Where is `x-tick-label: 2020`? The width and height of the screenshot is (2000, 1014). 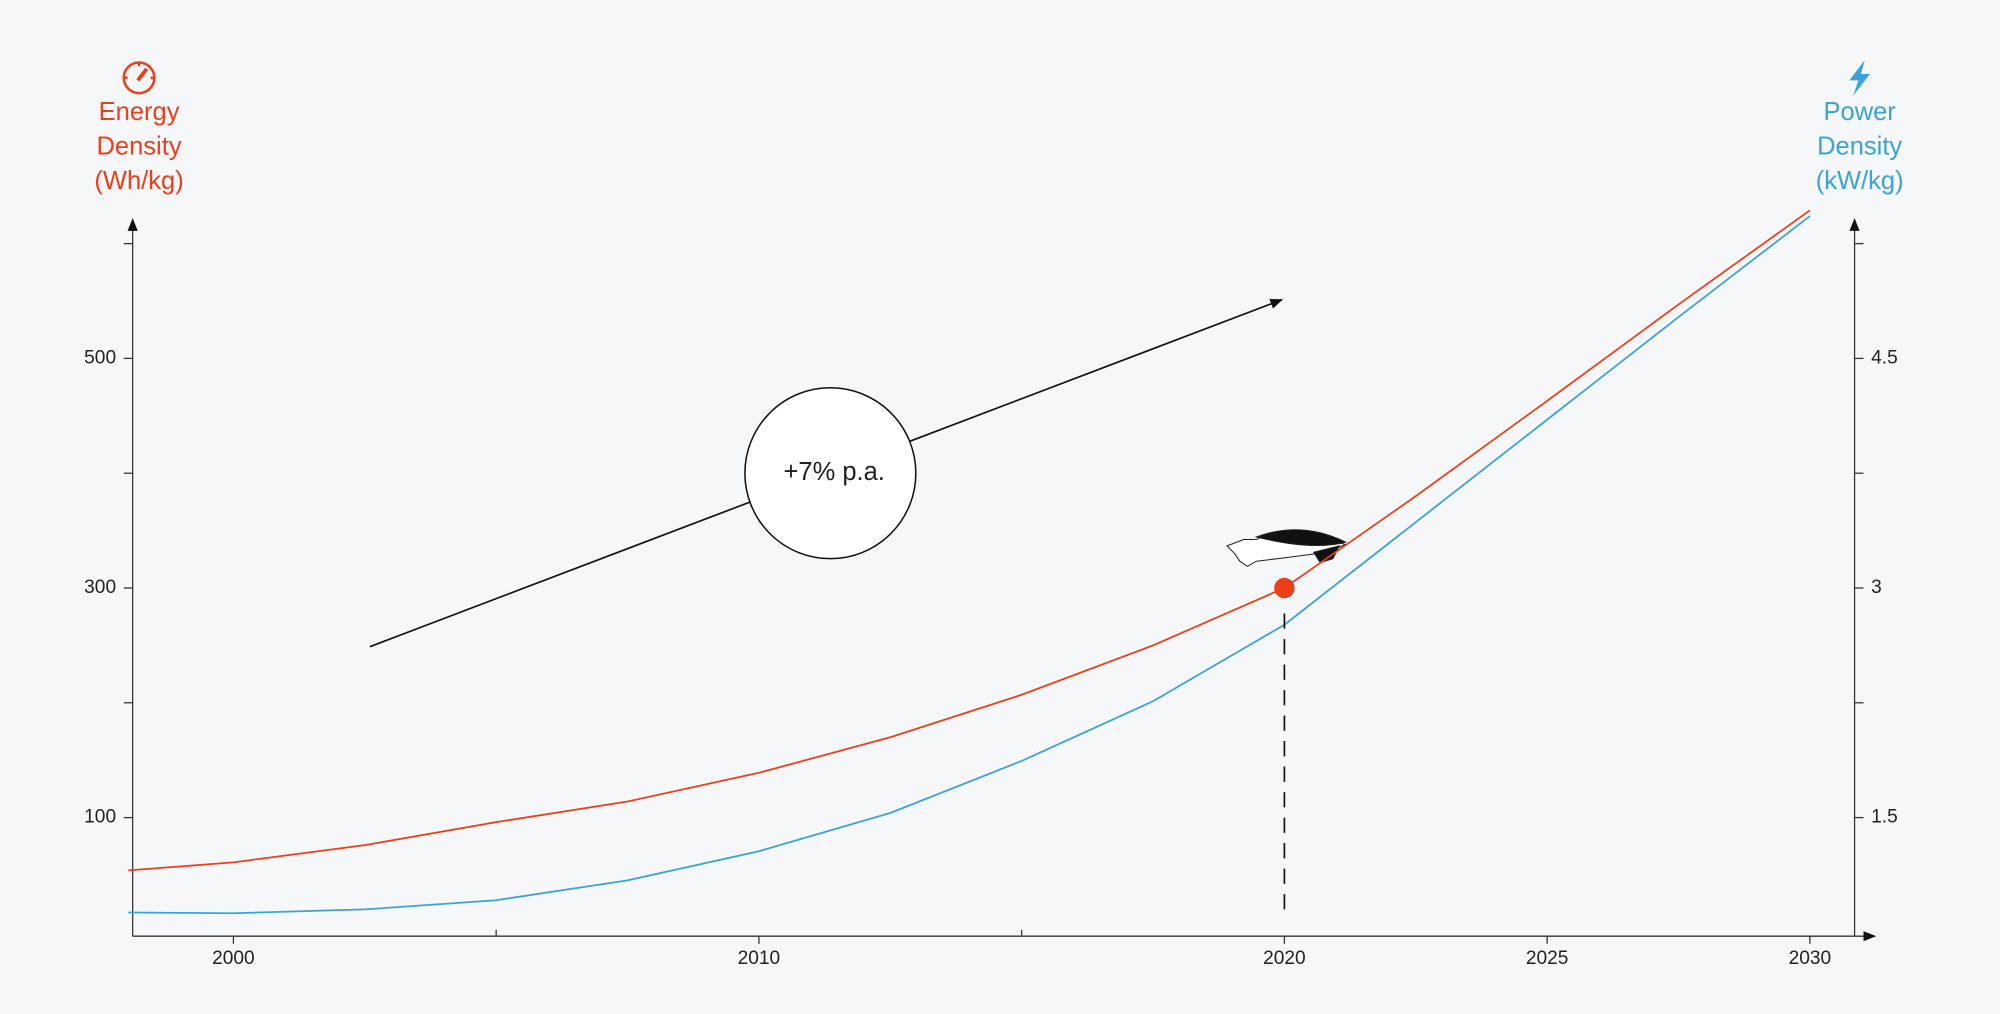 x-tick-label: 2020 is located at coordinates (1284, 958).